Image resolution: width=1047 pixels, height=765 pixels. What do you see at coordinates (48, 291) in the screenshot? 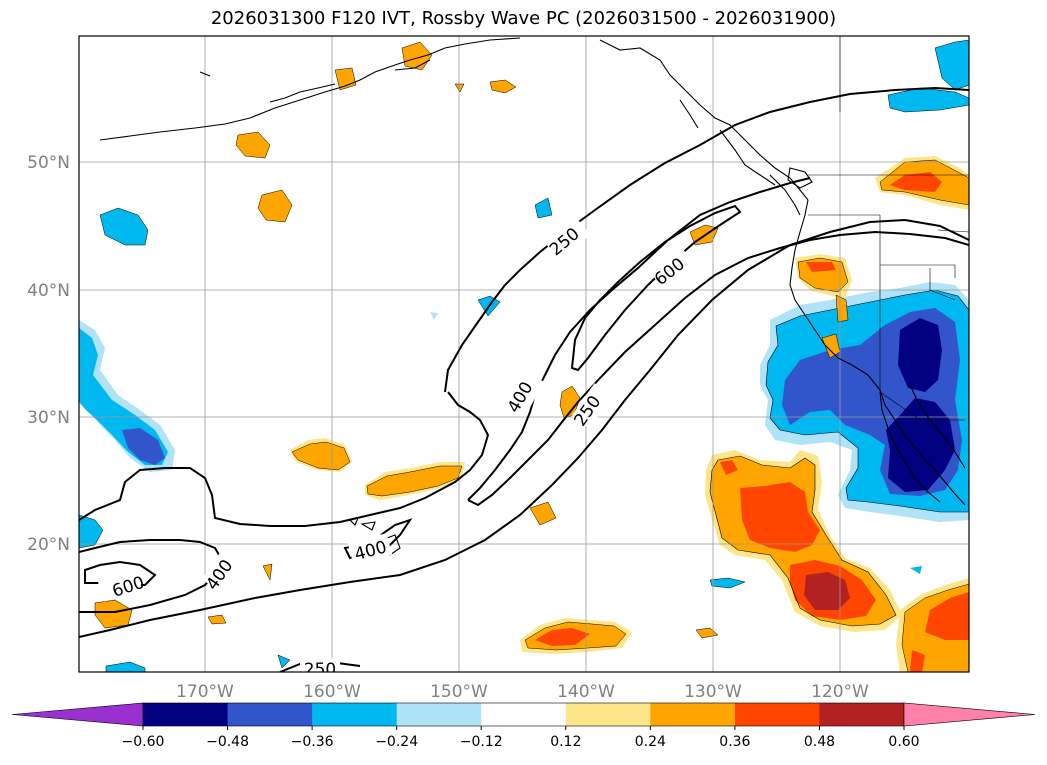
I see `latitude-label-40n: 40°N` at bounding box center [48, 291].